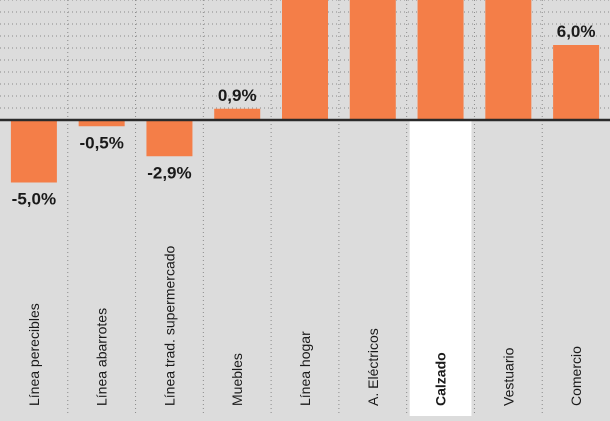  Describe the element at coordinates (34, 199) in the screenshot. I see `bar-value-label: -5,0%` at that location.